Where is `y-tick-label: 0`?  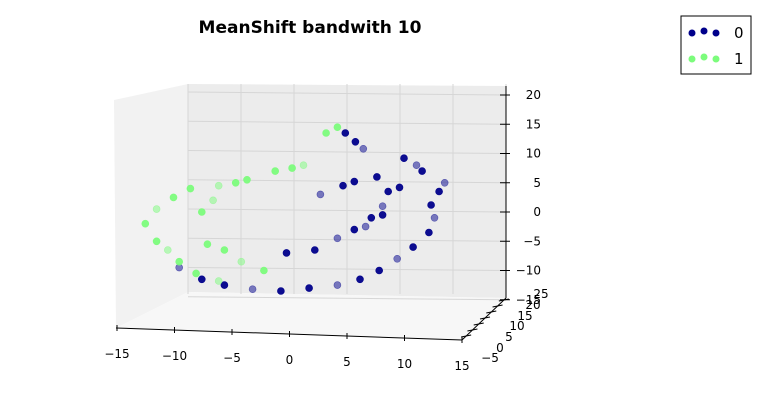 y-tick-label: 0 is located at coordinates (500, 348).